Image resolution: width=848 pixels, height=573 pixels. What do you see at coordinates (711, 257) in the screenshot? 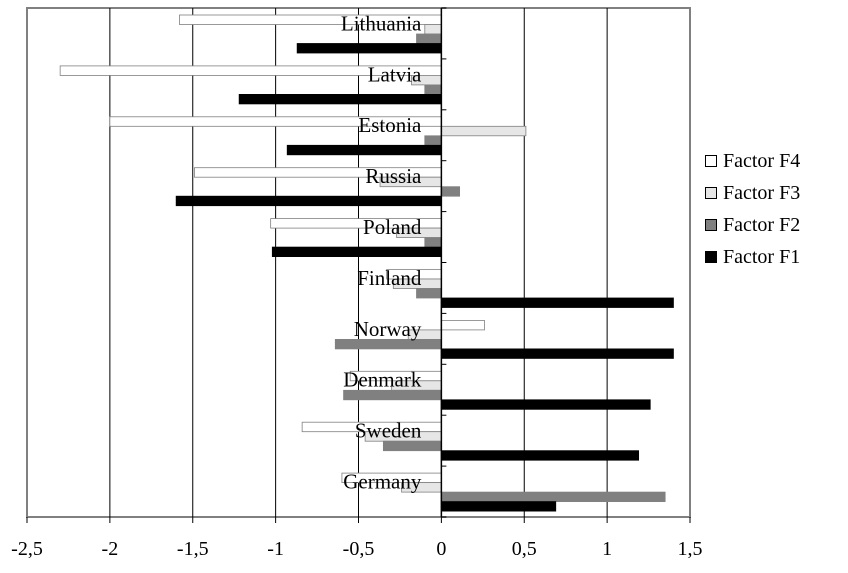
I see `legend-swatch-f1` at bounding box center [711, 257].